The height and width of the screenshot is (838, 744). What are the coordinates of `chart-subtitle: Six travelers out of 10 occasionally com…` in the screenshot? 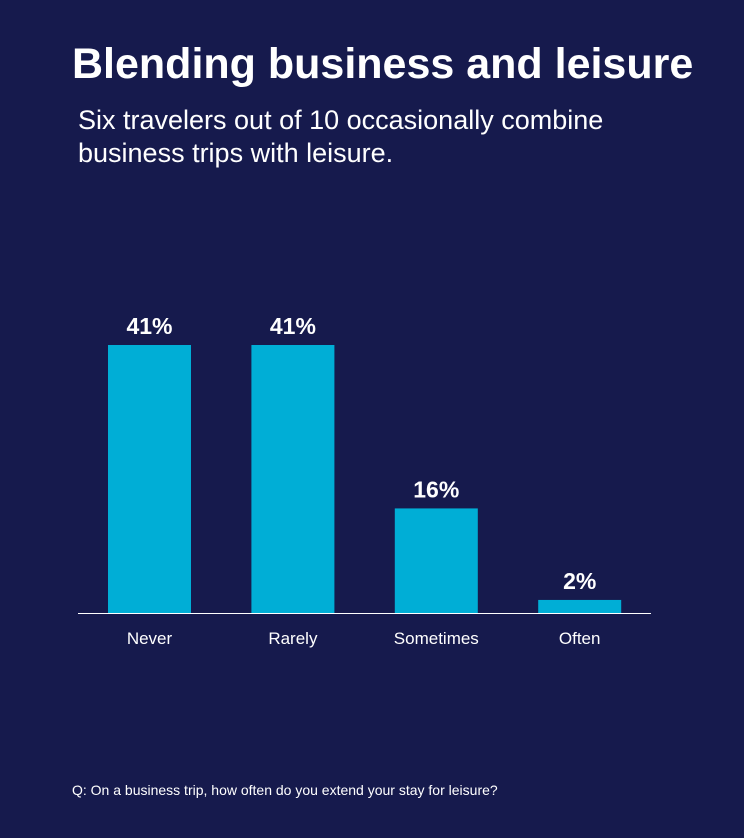 It's located at (341, 136).